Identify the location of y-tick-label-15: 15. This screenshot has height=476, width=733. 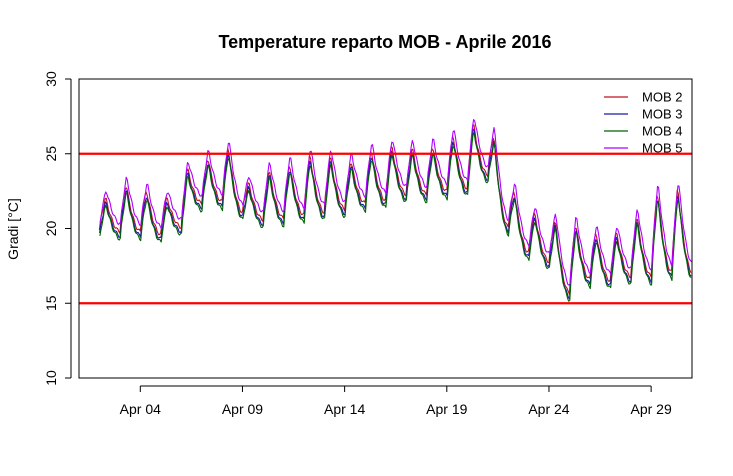
(51, 303).